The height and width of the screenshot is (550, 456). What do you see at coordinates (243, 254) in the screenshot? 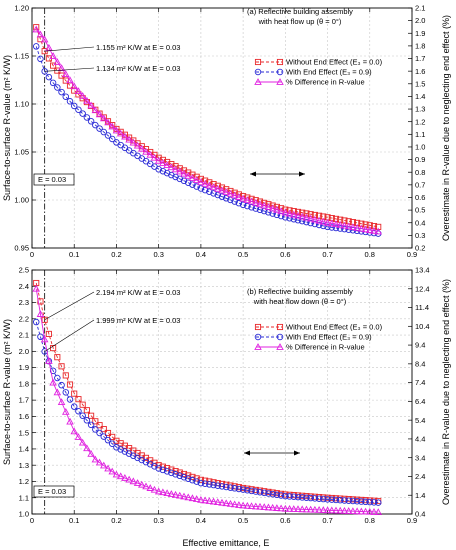
I see `x-tick-label: 0.5` at bounding box center [243, 254].